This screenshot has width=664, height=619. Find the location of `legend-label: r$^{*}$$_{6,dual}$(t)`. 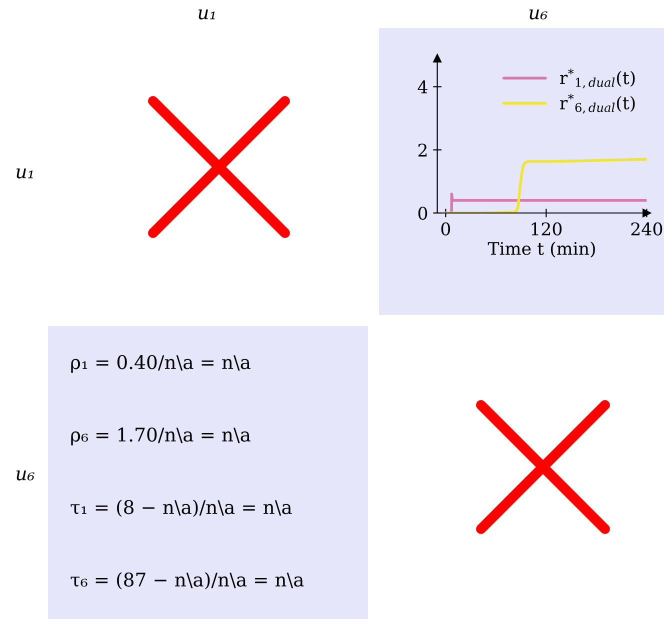

legend-label: r$^{*}$$_{6,dual}$(t) is located at coordinates (597, 104).